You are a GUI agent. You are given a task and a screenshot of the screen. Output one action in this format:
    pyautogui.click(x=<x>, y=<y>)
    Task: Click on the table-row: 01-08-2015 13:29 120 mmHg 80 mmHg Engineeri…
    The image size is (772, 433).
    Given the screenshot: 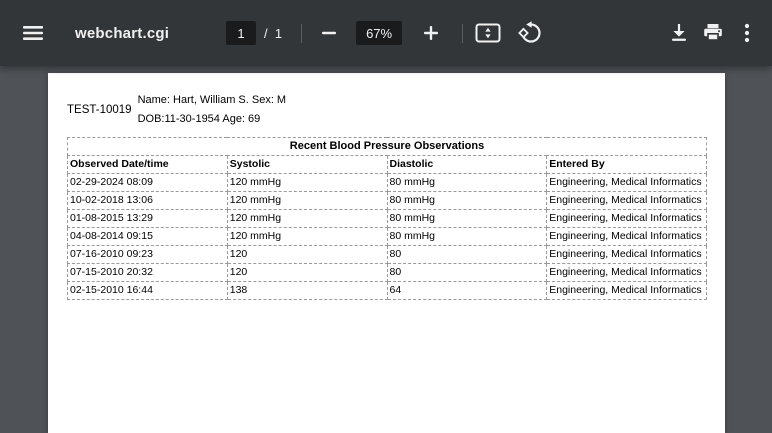 What is the action you would take?
    pyautogui.click(x=387, y=218)
    